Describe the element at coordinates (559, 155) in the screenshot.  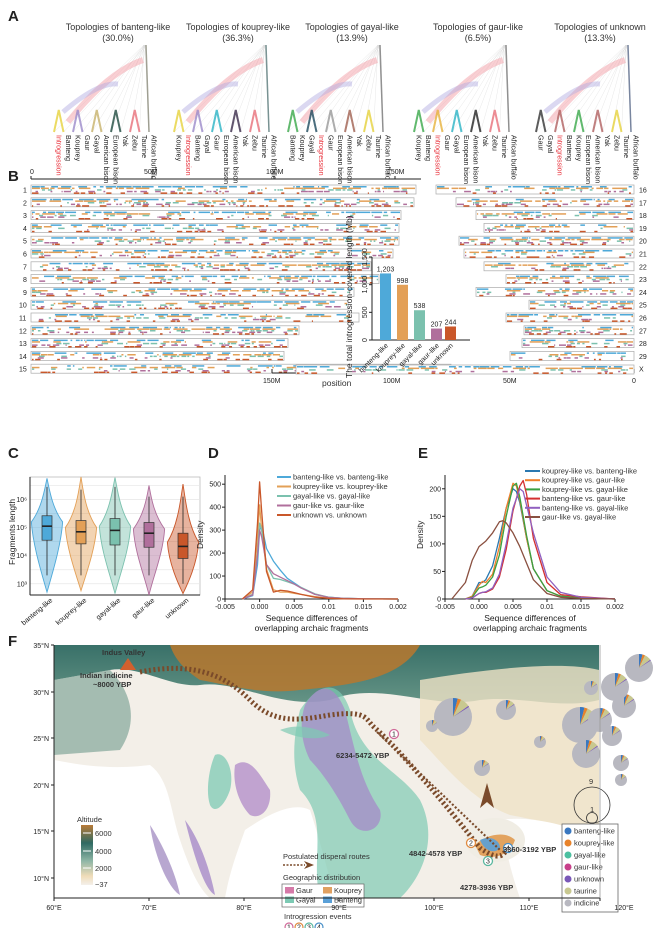
I see `taxon-label: Introgression` at that location.